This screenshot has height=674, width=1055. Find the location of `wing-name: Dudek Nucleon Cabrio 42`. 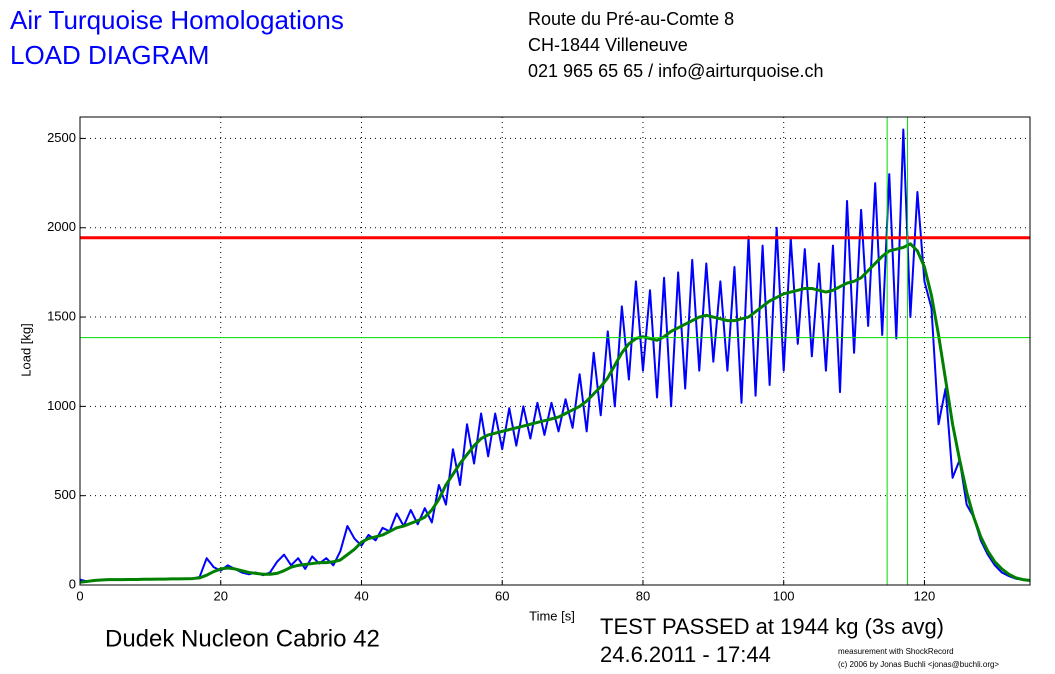

wing-name: Dudek Nucleon Cabrio 42 is located at coordinates (242, 638).